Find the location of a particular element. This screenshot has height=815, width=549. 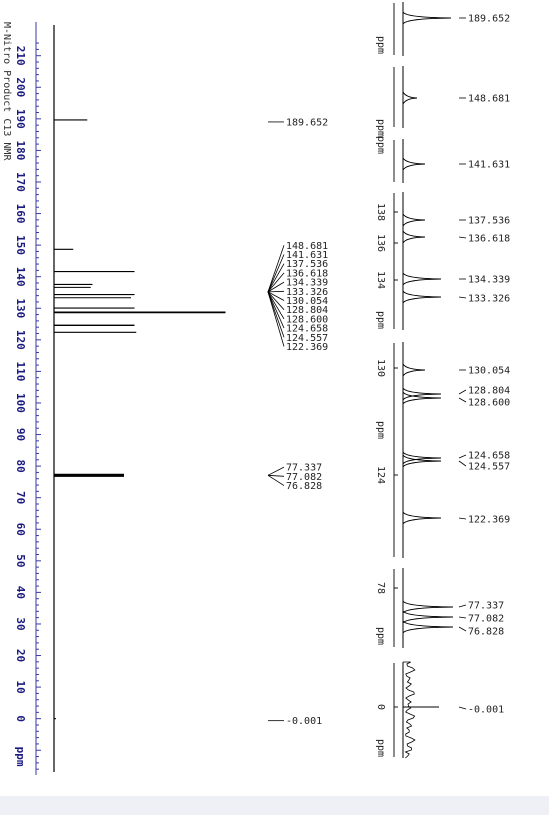

inset-peak-label: 189.652 is located at coordinates (489, 19).